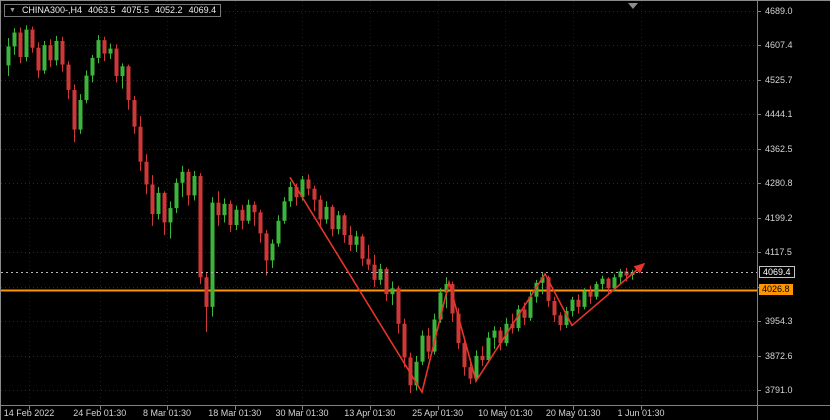 Image resolution: width=830 pixels, height=420 pixels. I want to click on time-axis-label: 14 Feb 2022, so click(29, 413).